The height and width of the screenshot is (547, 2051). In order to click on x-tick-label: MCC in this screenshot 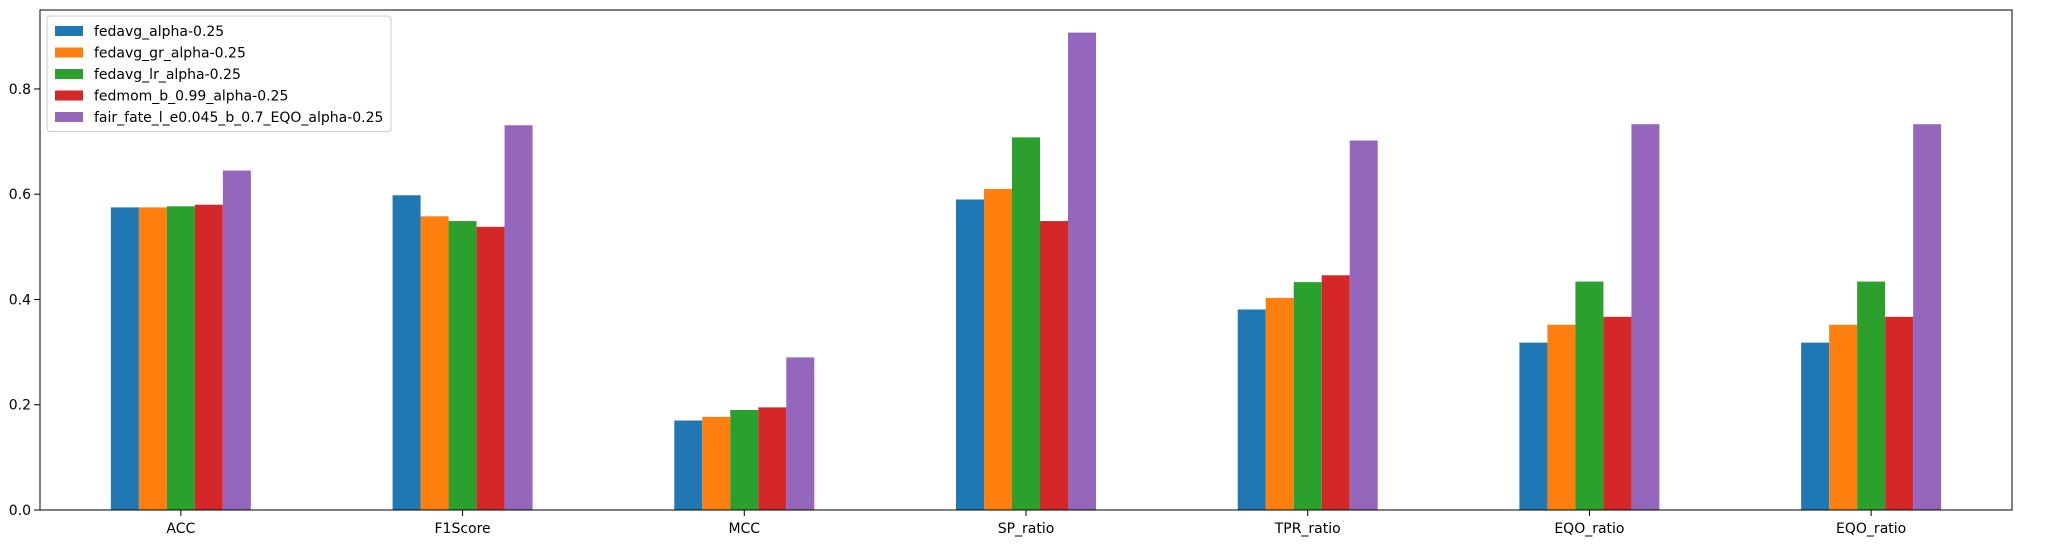, I will do `click(744, 529)`.